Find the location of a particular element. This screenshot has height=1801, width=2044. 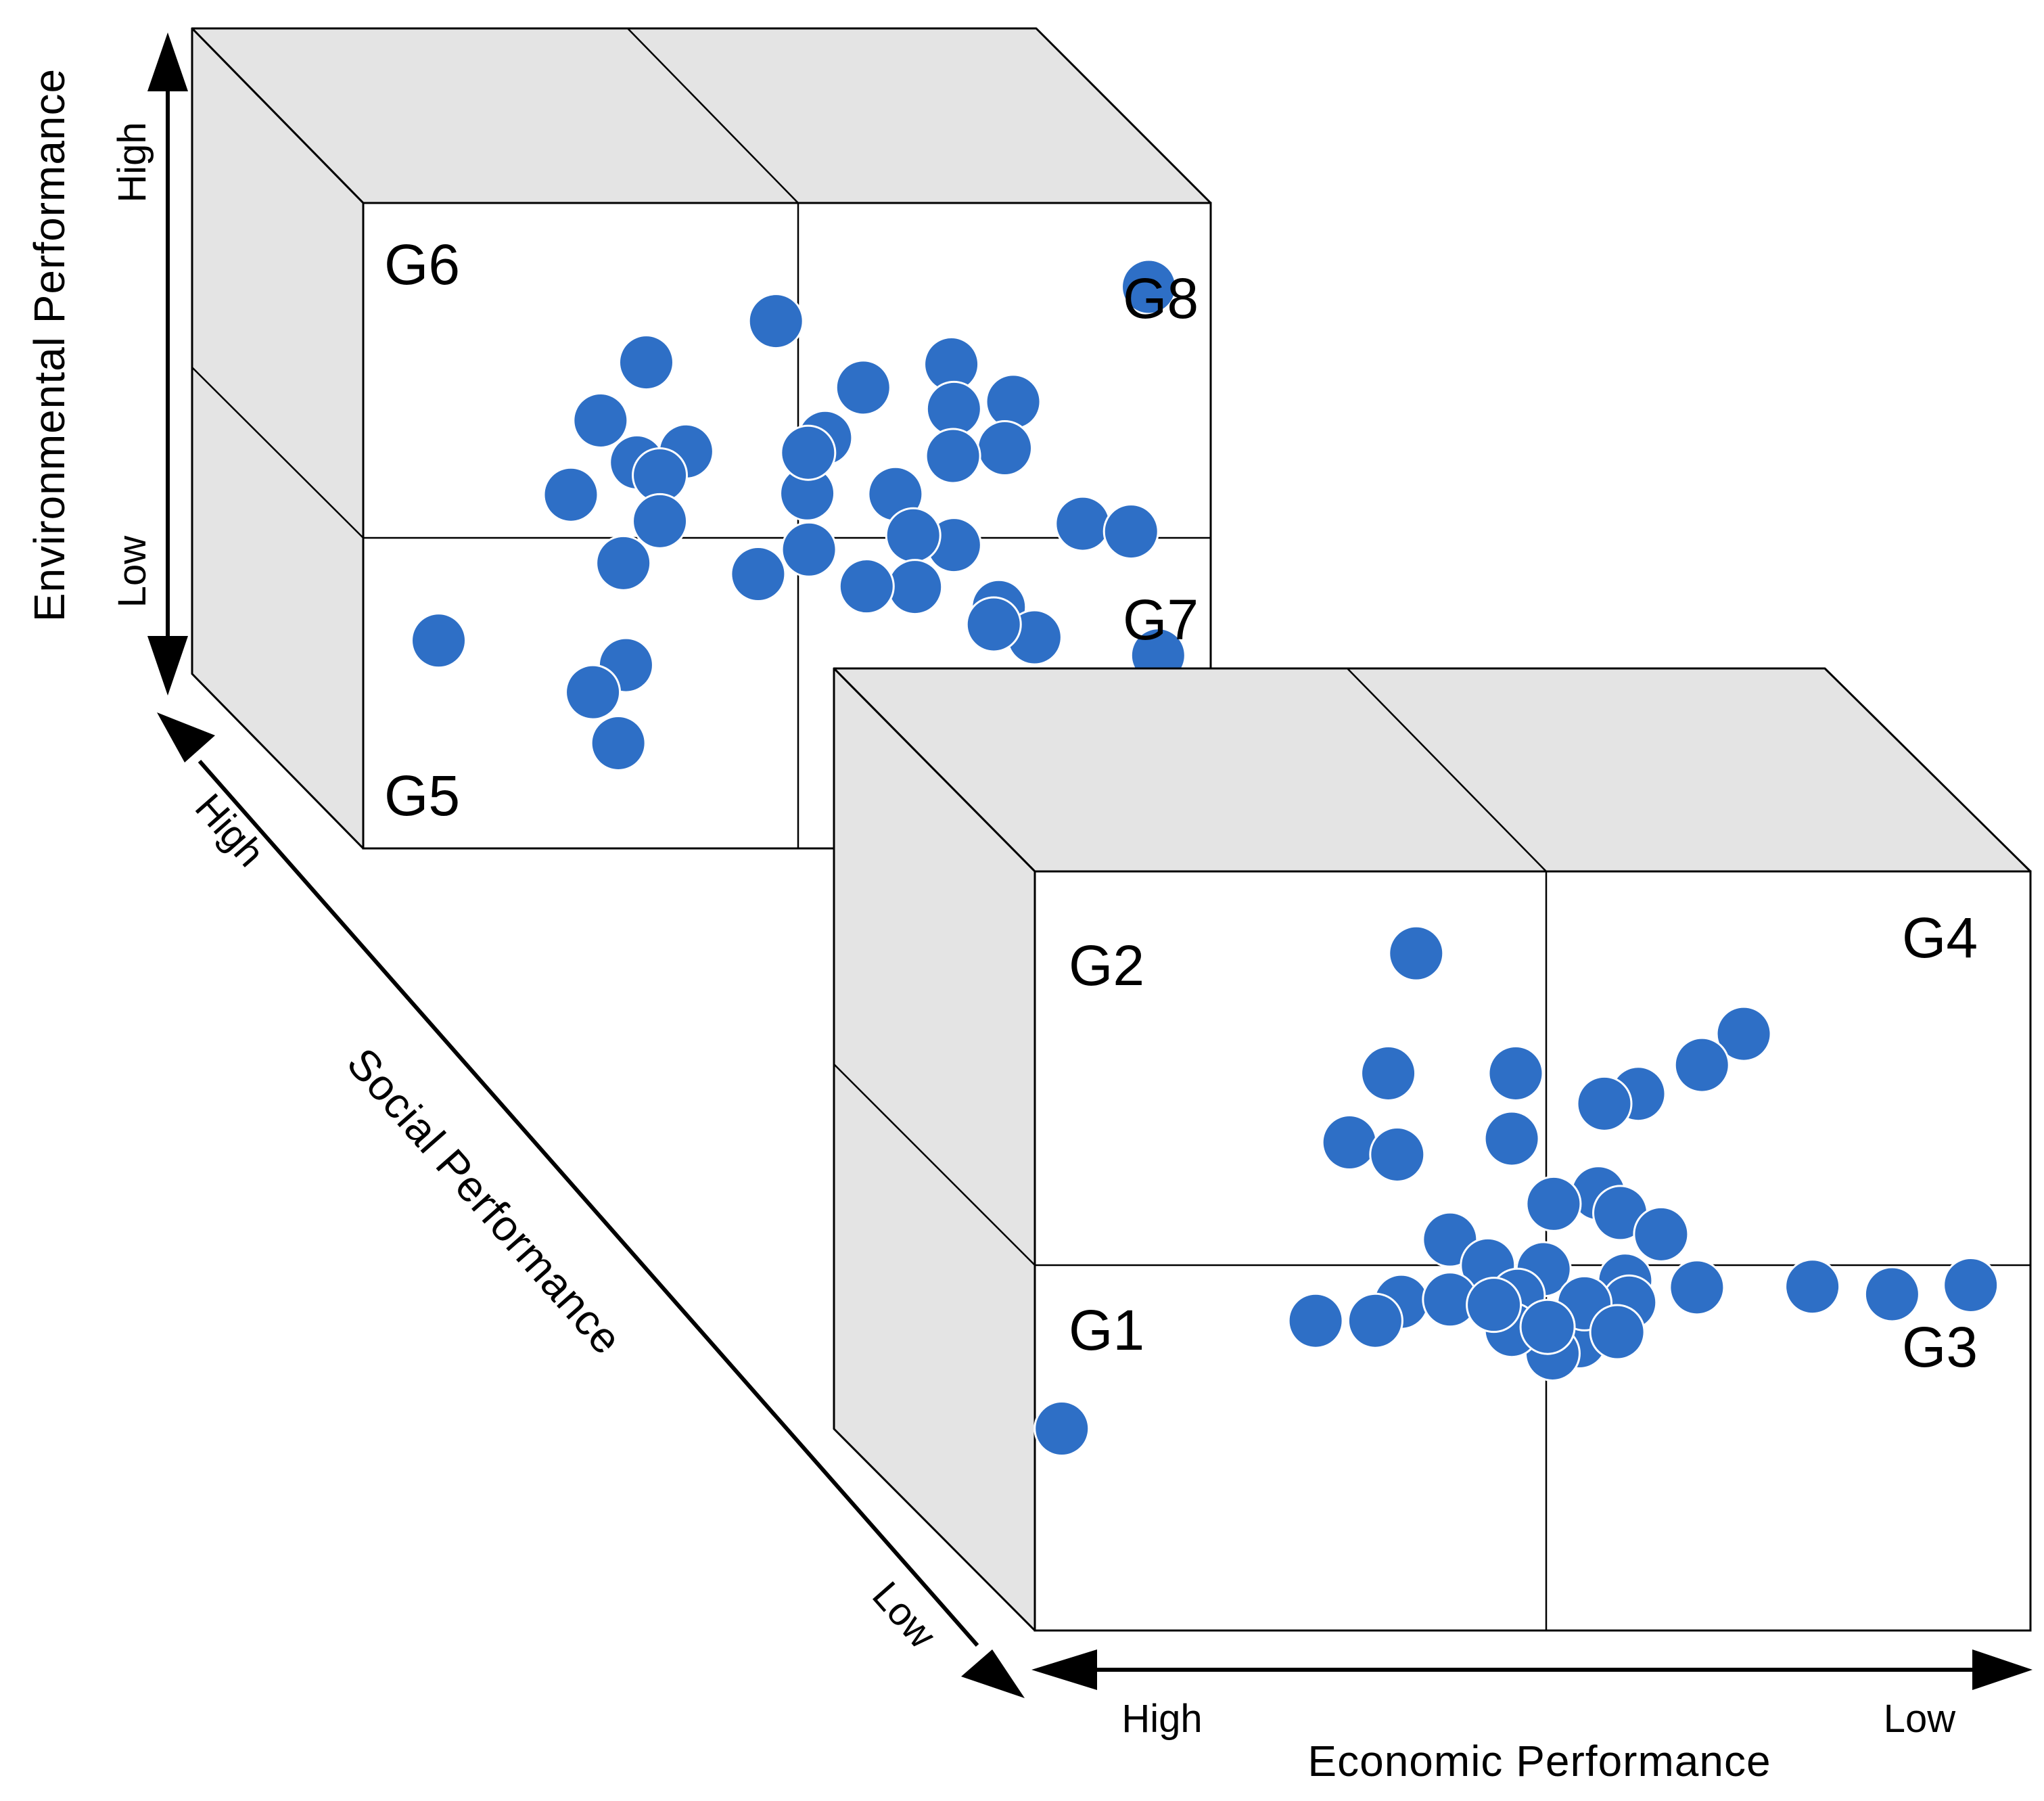

back-cube-top-face is located at coordinates (701, 115).